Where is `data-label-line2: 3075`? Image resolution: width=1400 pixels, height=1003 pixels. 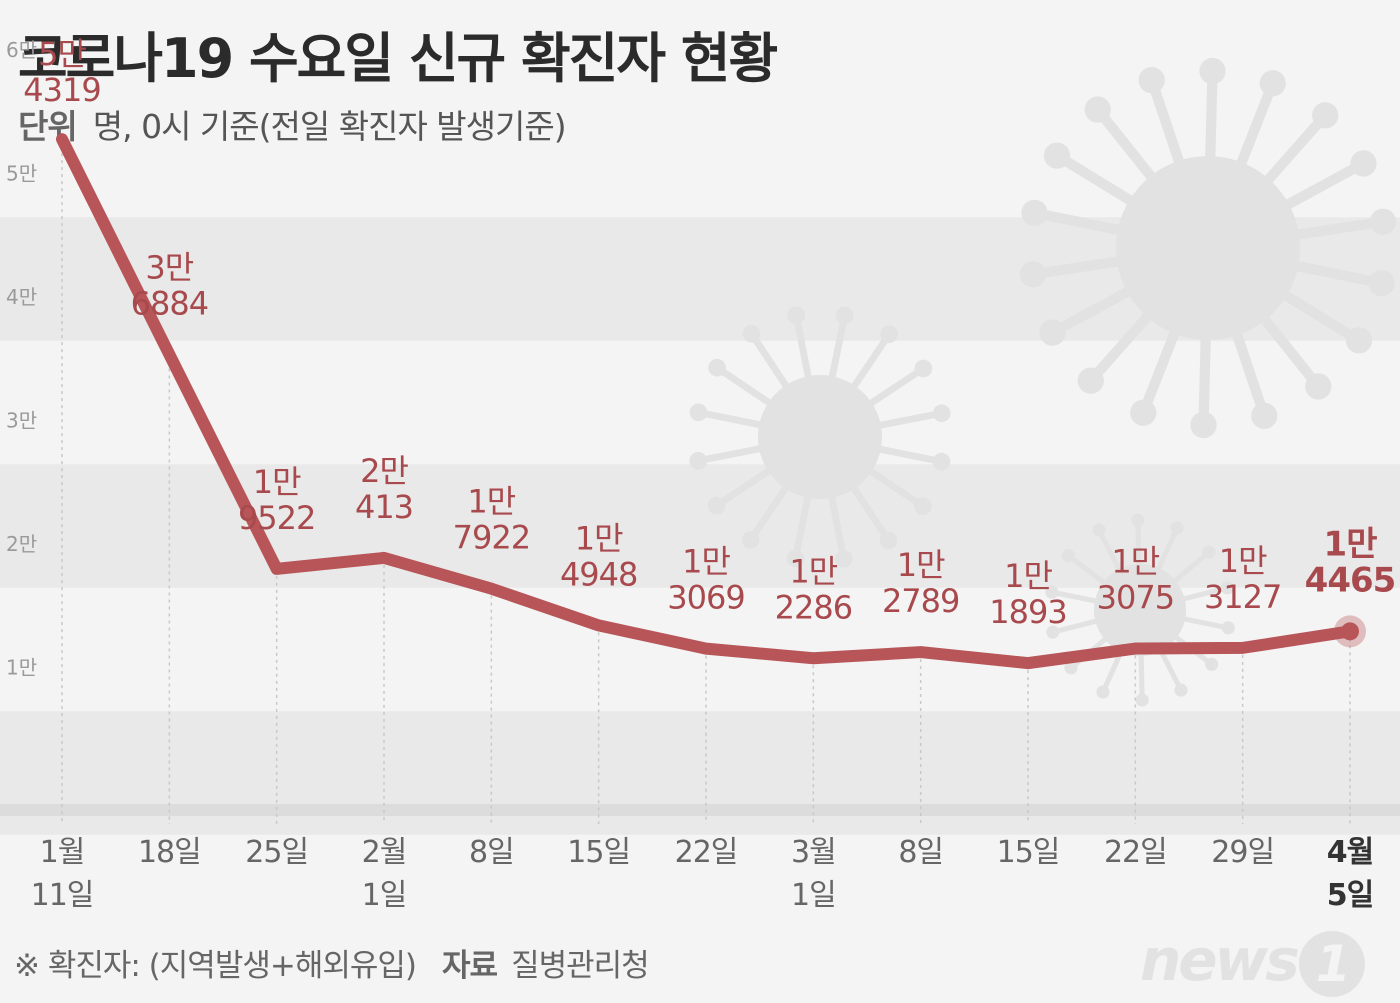 data-label-line2: 3075 is located at coordinates (1135, 598).